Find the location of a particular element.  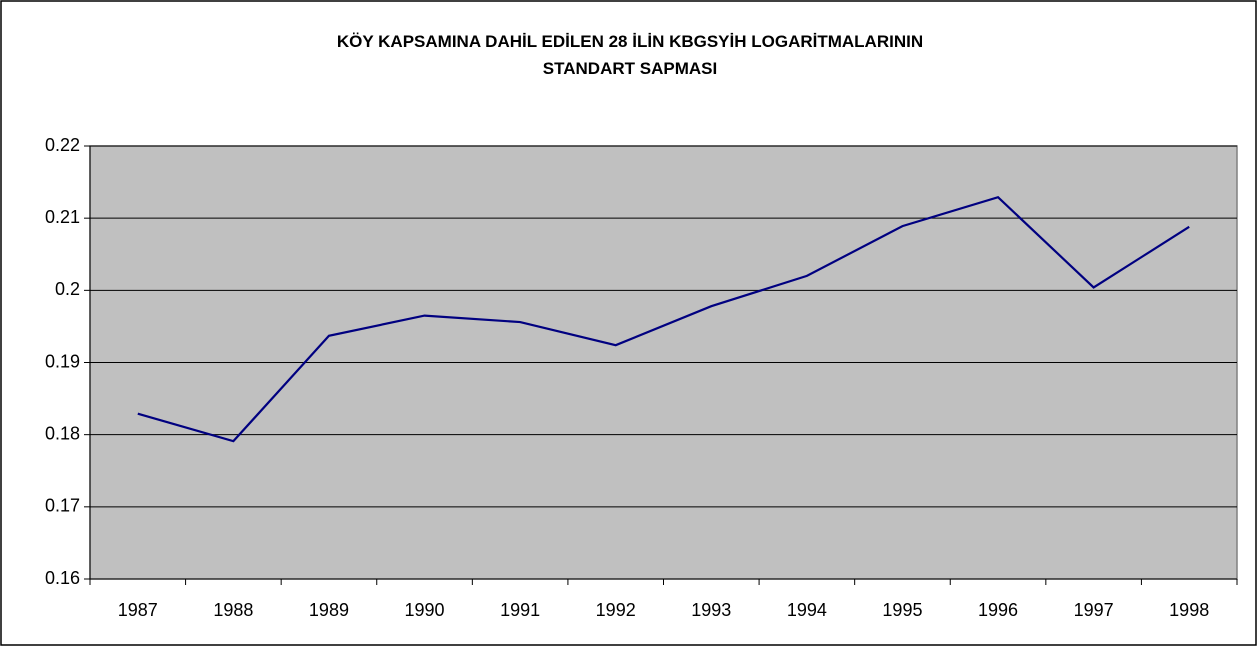

x-tick-label: 1991 is located at coordinates (520, 610).